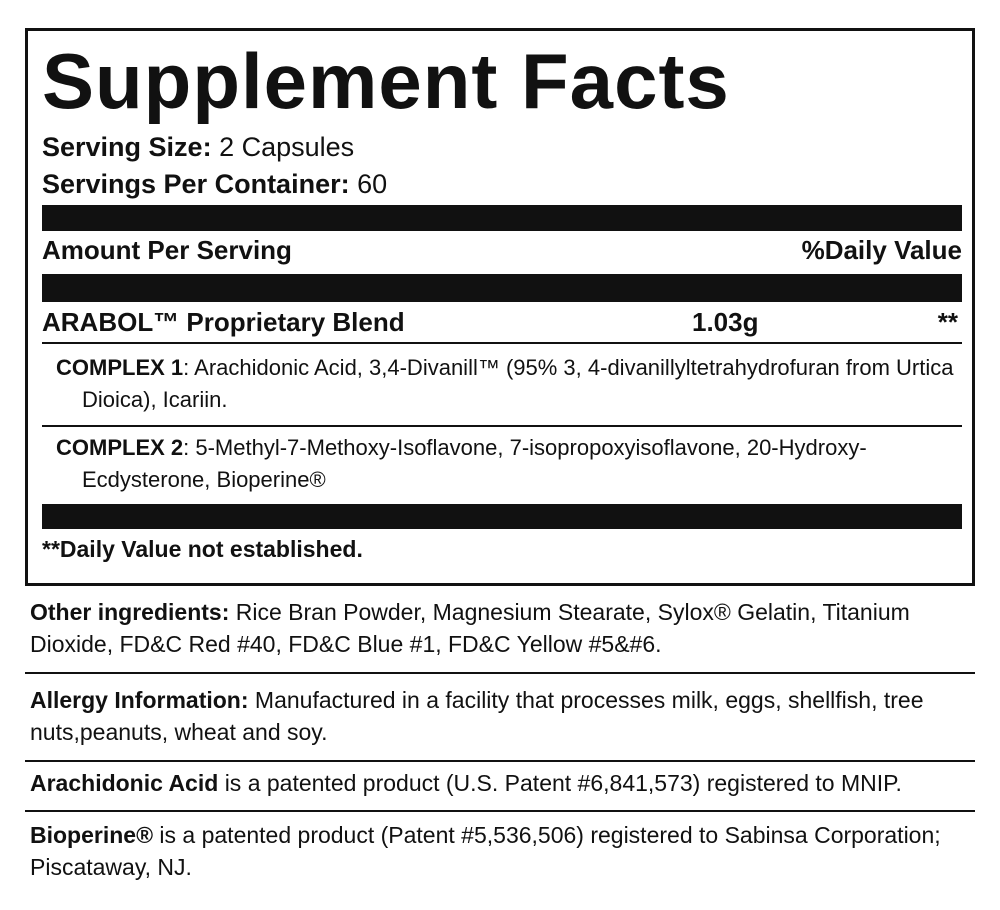 The height and width of the screenshot is (910, 1000). I want to click on servings-per-container: Servings Per Container: 60, so click(214, 184).